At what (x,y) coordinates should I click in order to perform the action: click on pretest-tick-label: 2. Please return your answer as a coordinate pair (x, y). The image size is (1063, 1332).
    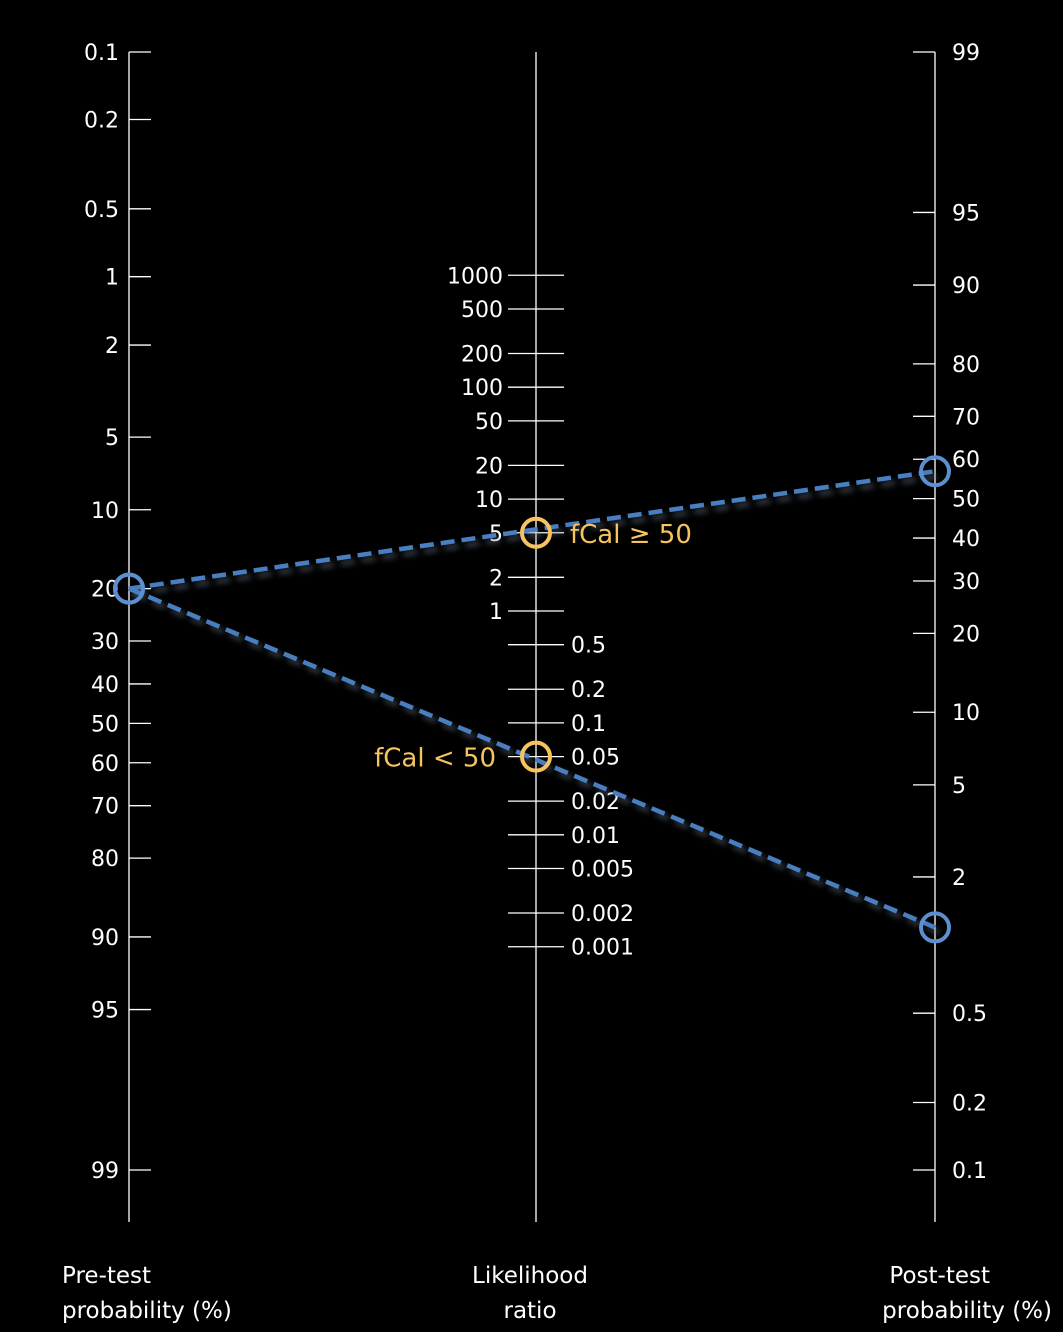
    Looking at the image, I should click on (112, 346).